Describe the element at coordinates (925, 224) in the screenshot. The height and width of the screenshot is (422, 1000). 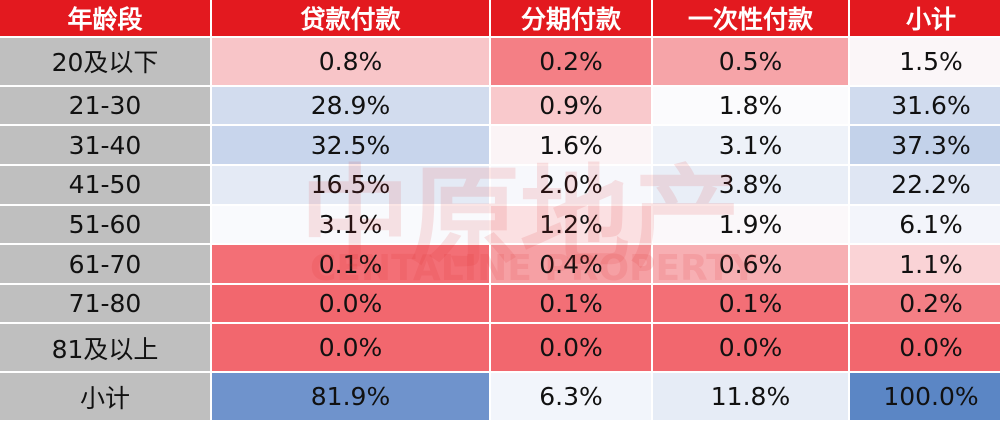
I see `value-cell: 6.1%` at that location.